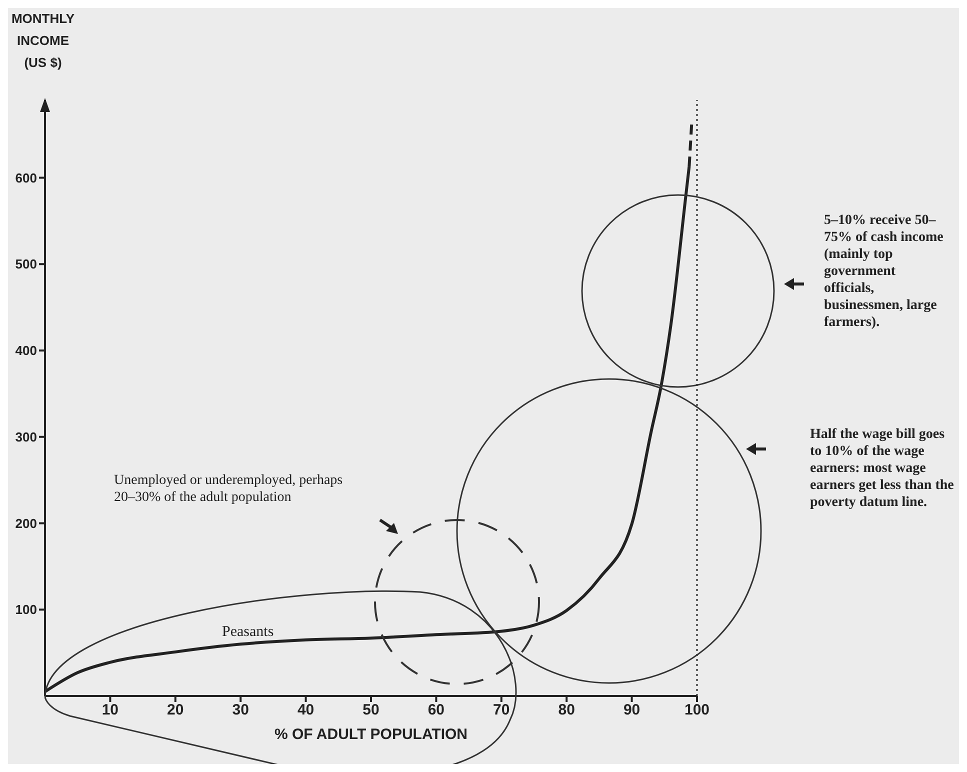 The height and width of the screenshot is (772, 967). What do you see at coordinates (26, 350) in the screenshot?
I see `y-tick-label: 400` at bounding box center [26, 350].